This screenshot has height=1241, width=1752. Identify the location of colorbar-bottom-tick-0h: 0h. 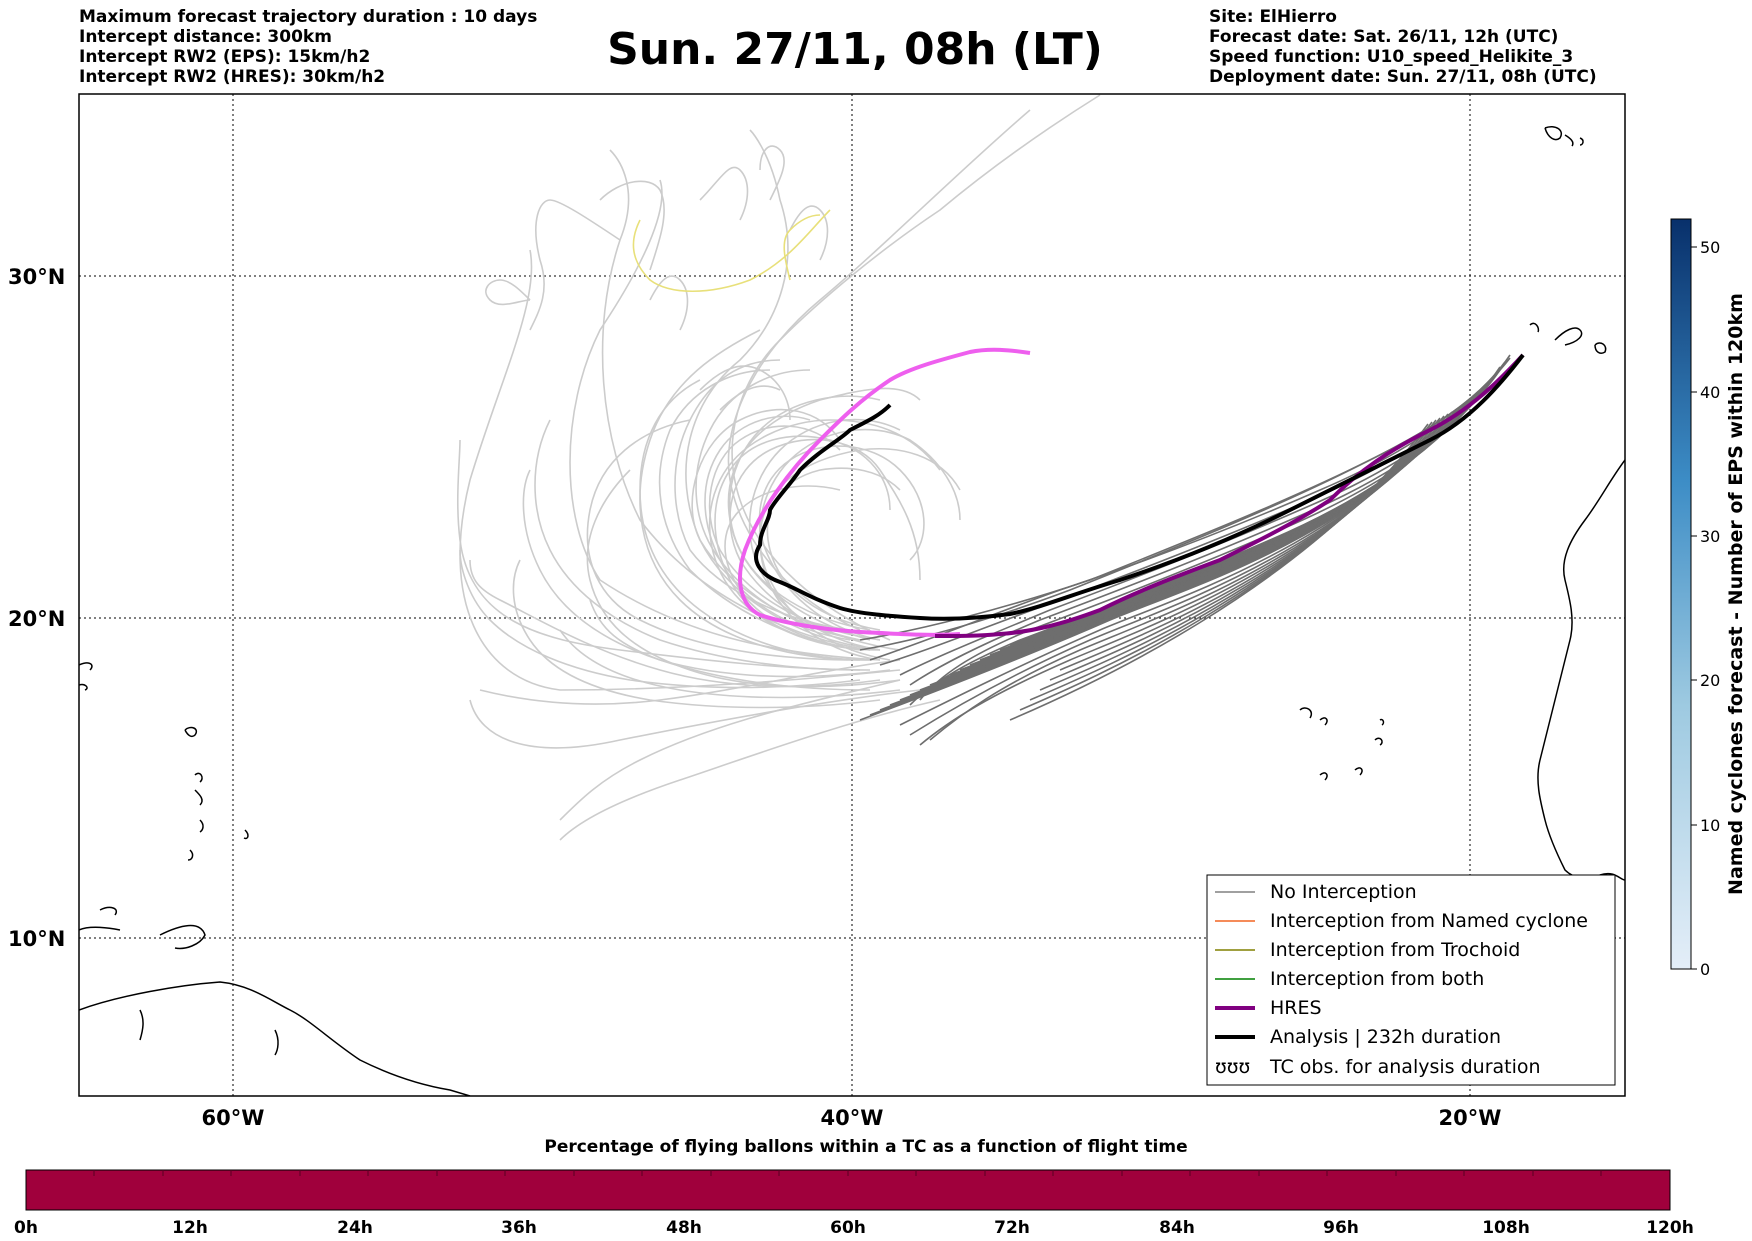
(26, 1228).